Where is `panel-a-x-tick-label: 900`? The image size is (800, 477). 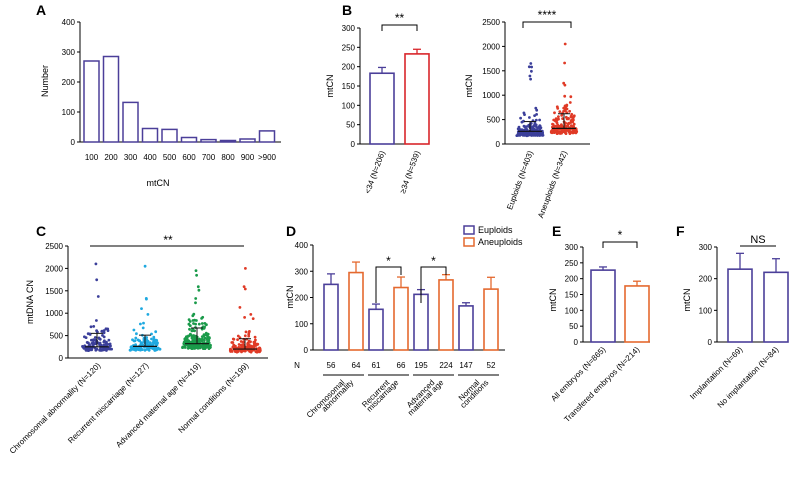 panel-a-x-tick-label: 900 is located at coordinates (248, 157).